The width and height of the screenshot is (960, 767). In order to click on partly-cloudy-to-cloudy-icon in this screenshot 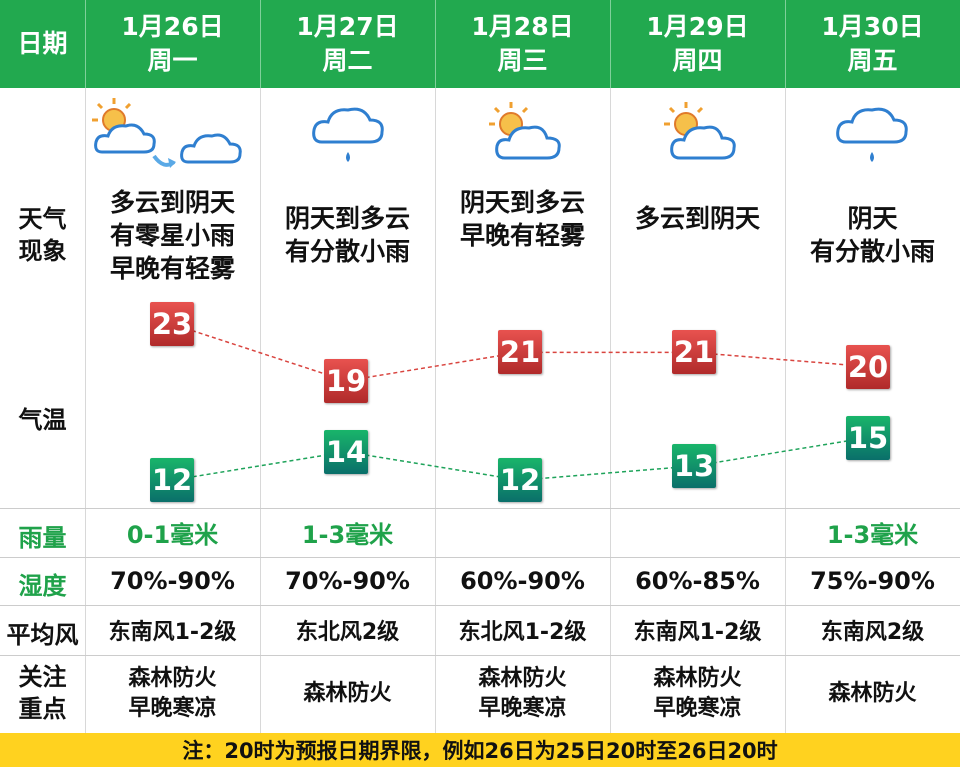, I will do `click(167, 133)`.